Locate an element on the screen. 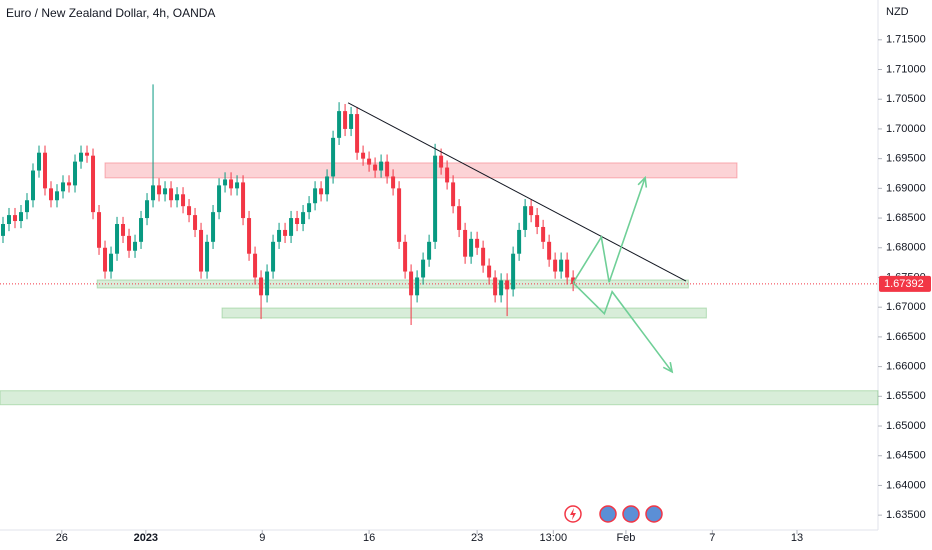 The height and width of the screenshot is (550, 932). y-tick-label: 1.66500 is located at coordinates (906, 337).